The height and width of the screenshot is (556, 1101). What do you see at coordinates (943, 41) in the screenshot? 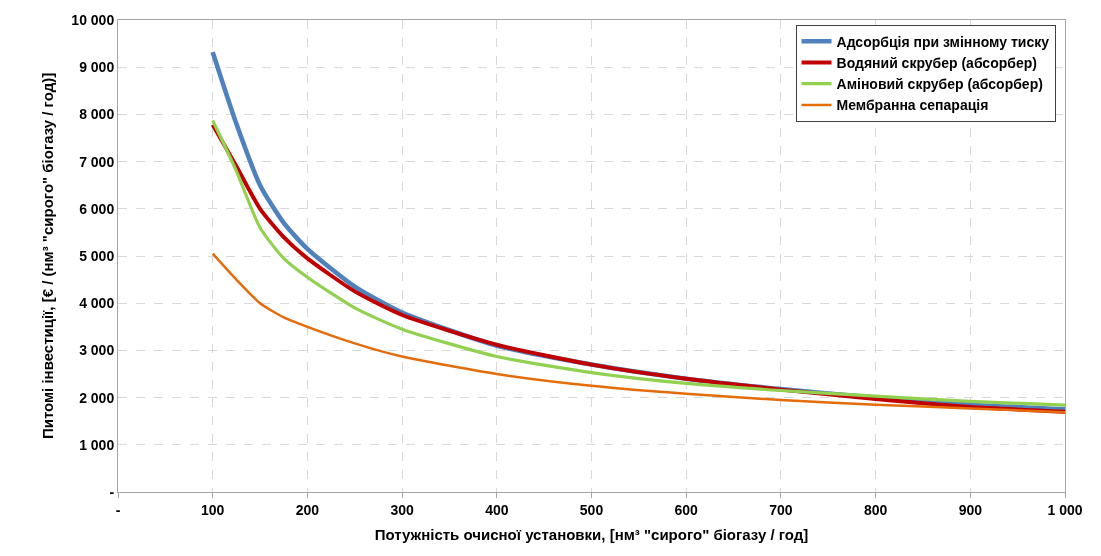
I see `legend-label: Адсорбція при змінному тиску` at bounding box center [943, 41].